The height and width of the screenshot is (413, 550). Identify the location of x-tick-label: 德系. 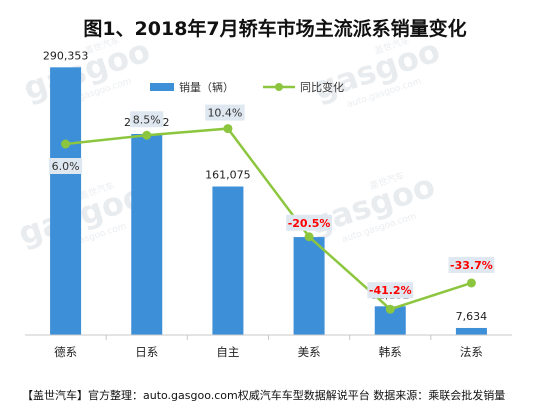
(65, 352).